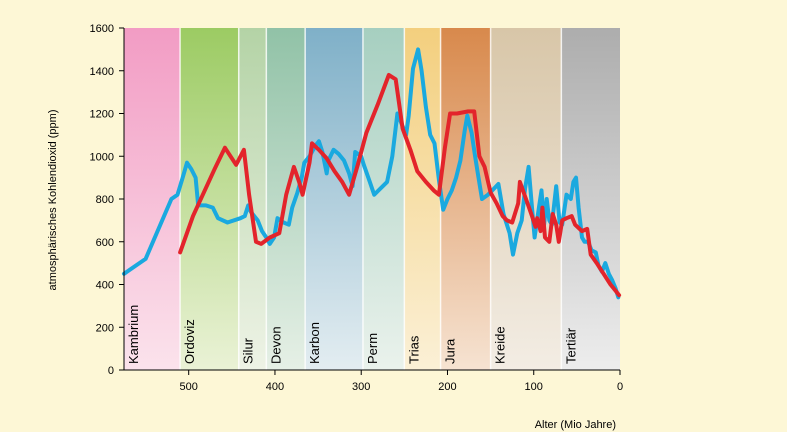  I want to click on x-tick-label-4: 100, so click(534, 387).